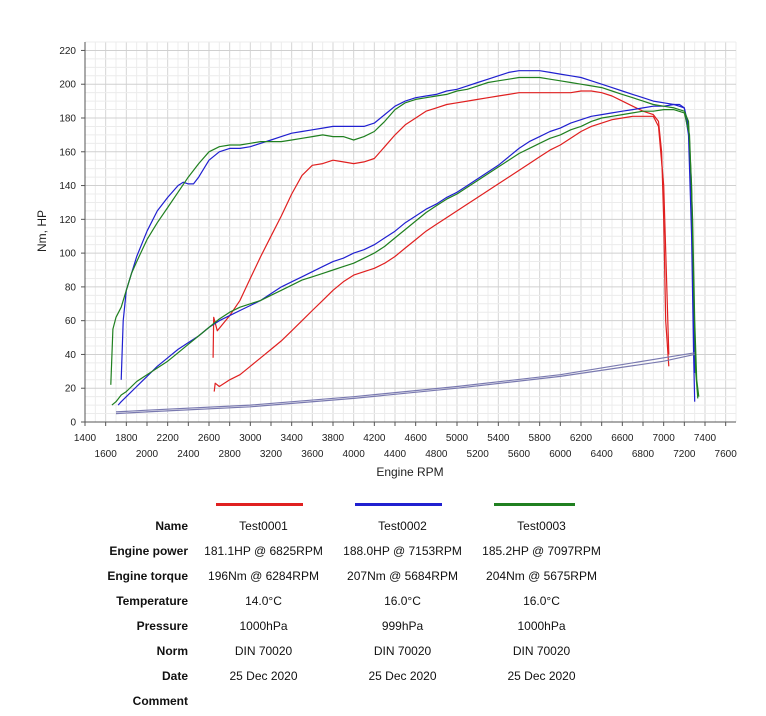 The width and height of the screenshot is (766, 716). Describe the element at coordinates (71, 287) in the screenshot. I see `y-tick-label: 80` at that location.